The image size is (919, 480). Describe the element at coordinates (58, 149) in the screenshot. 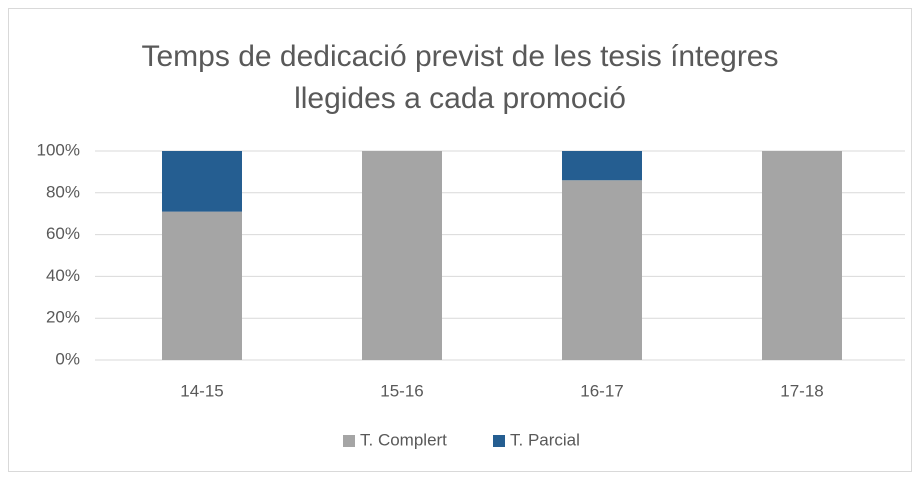

I see `y-tick-label: 100%` at that location.